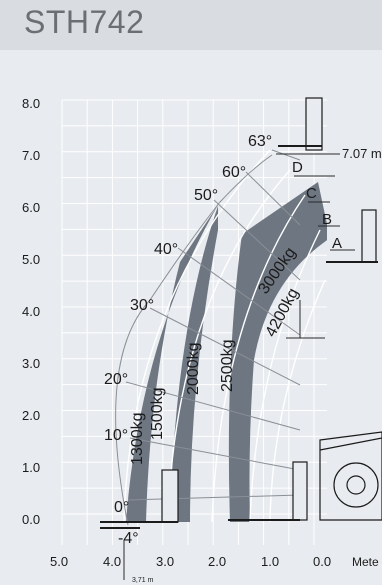 The width and height of the screenshot is (382, 585). I want to click on x-unit-label: Mete, so click(365, 562).